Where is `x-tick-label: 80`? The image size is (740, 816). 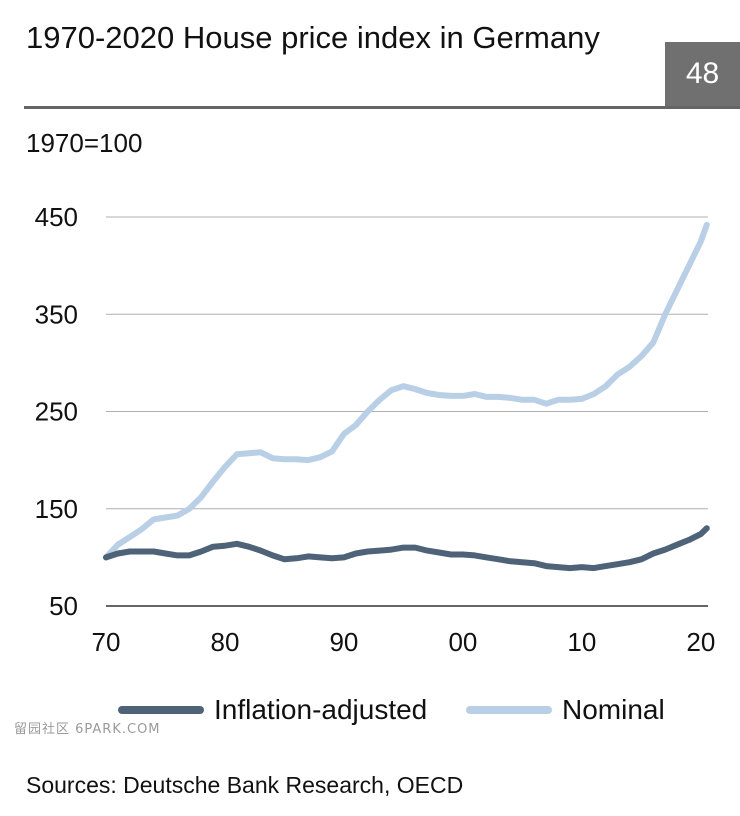 x-tick-label: 80 is located at coordinates (225, 642).